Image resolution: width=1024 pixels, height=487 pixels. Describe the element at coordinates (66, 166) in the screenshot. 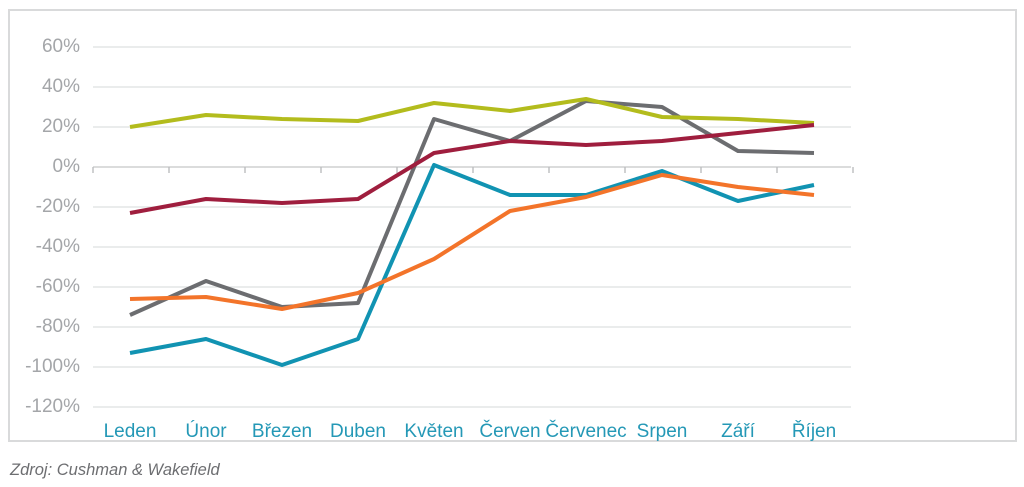

I see `y-axis-tick-label: 0%` at that location.